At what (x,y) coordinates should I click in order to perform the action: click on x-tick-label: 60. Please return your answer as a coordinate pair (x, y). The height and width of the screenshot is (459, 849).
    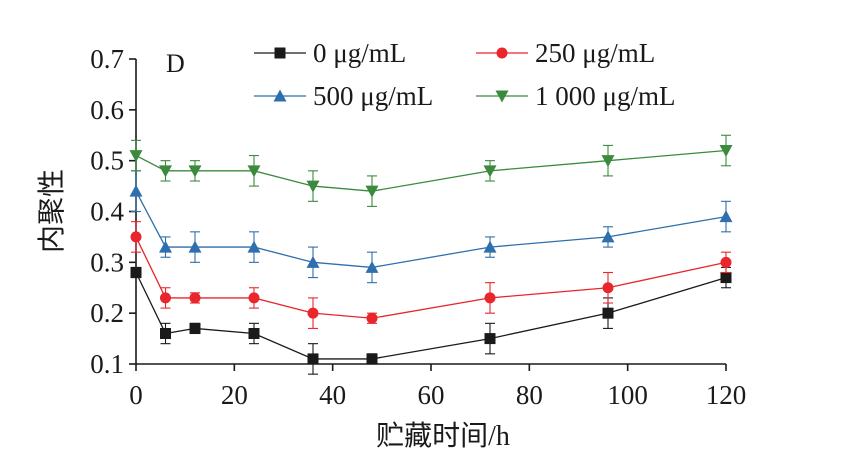
    Looking at the image, I should click on (431, 395).